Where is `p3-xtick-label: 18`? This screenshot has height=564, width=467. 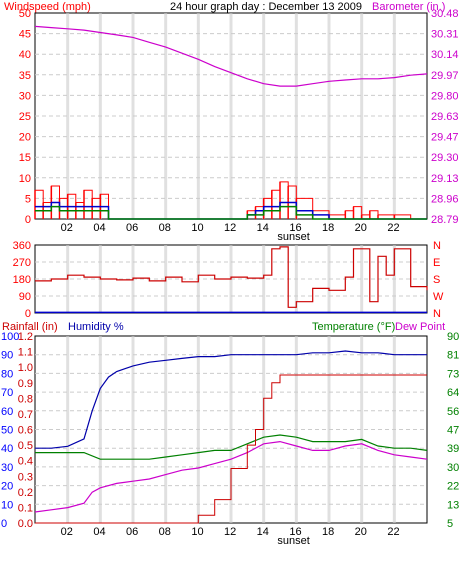
p3-xtick-label: 18 is located at coordinates (328, 532).